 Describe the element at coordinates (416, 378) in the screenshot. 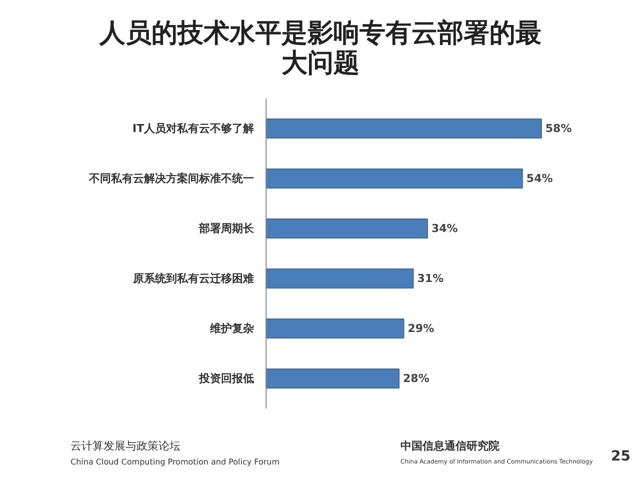

I see `data-label: 28%` at that location.